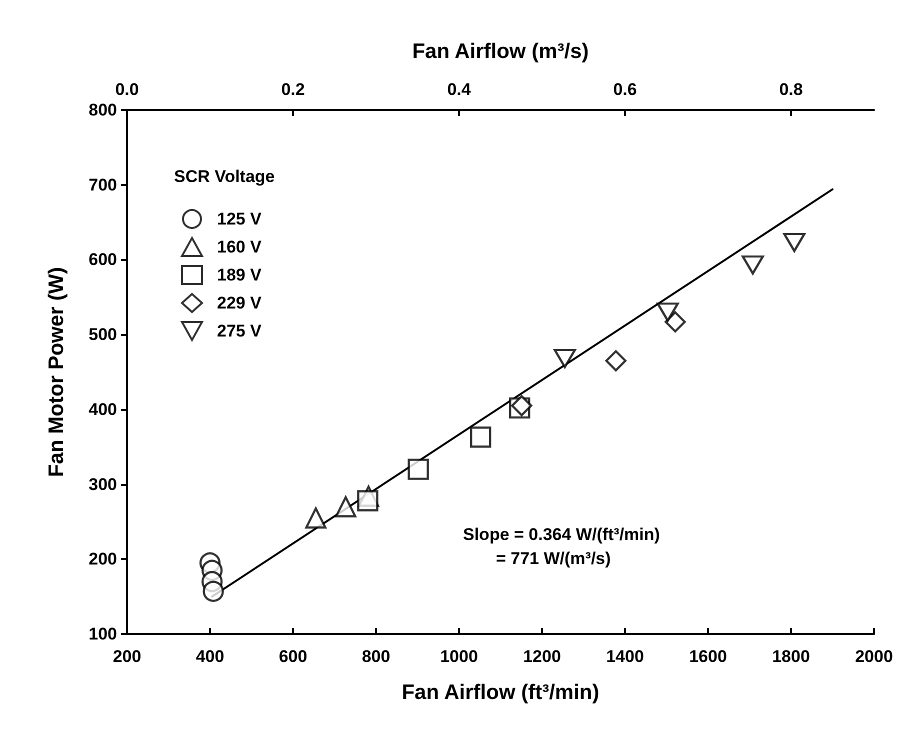 This screenshot has height=742, width=908. What do you see at coordinates (293, 656) in the screenshot?
I see `x-tick-label: 600` at bounding box center [293, 656].